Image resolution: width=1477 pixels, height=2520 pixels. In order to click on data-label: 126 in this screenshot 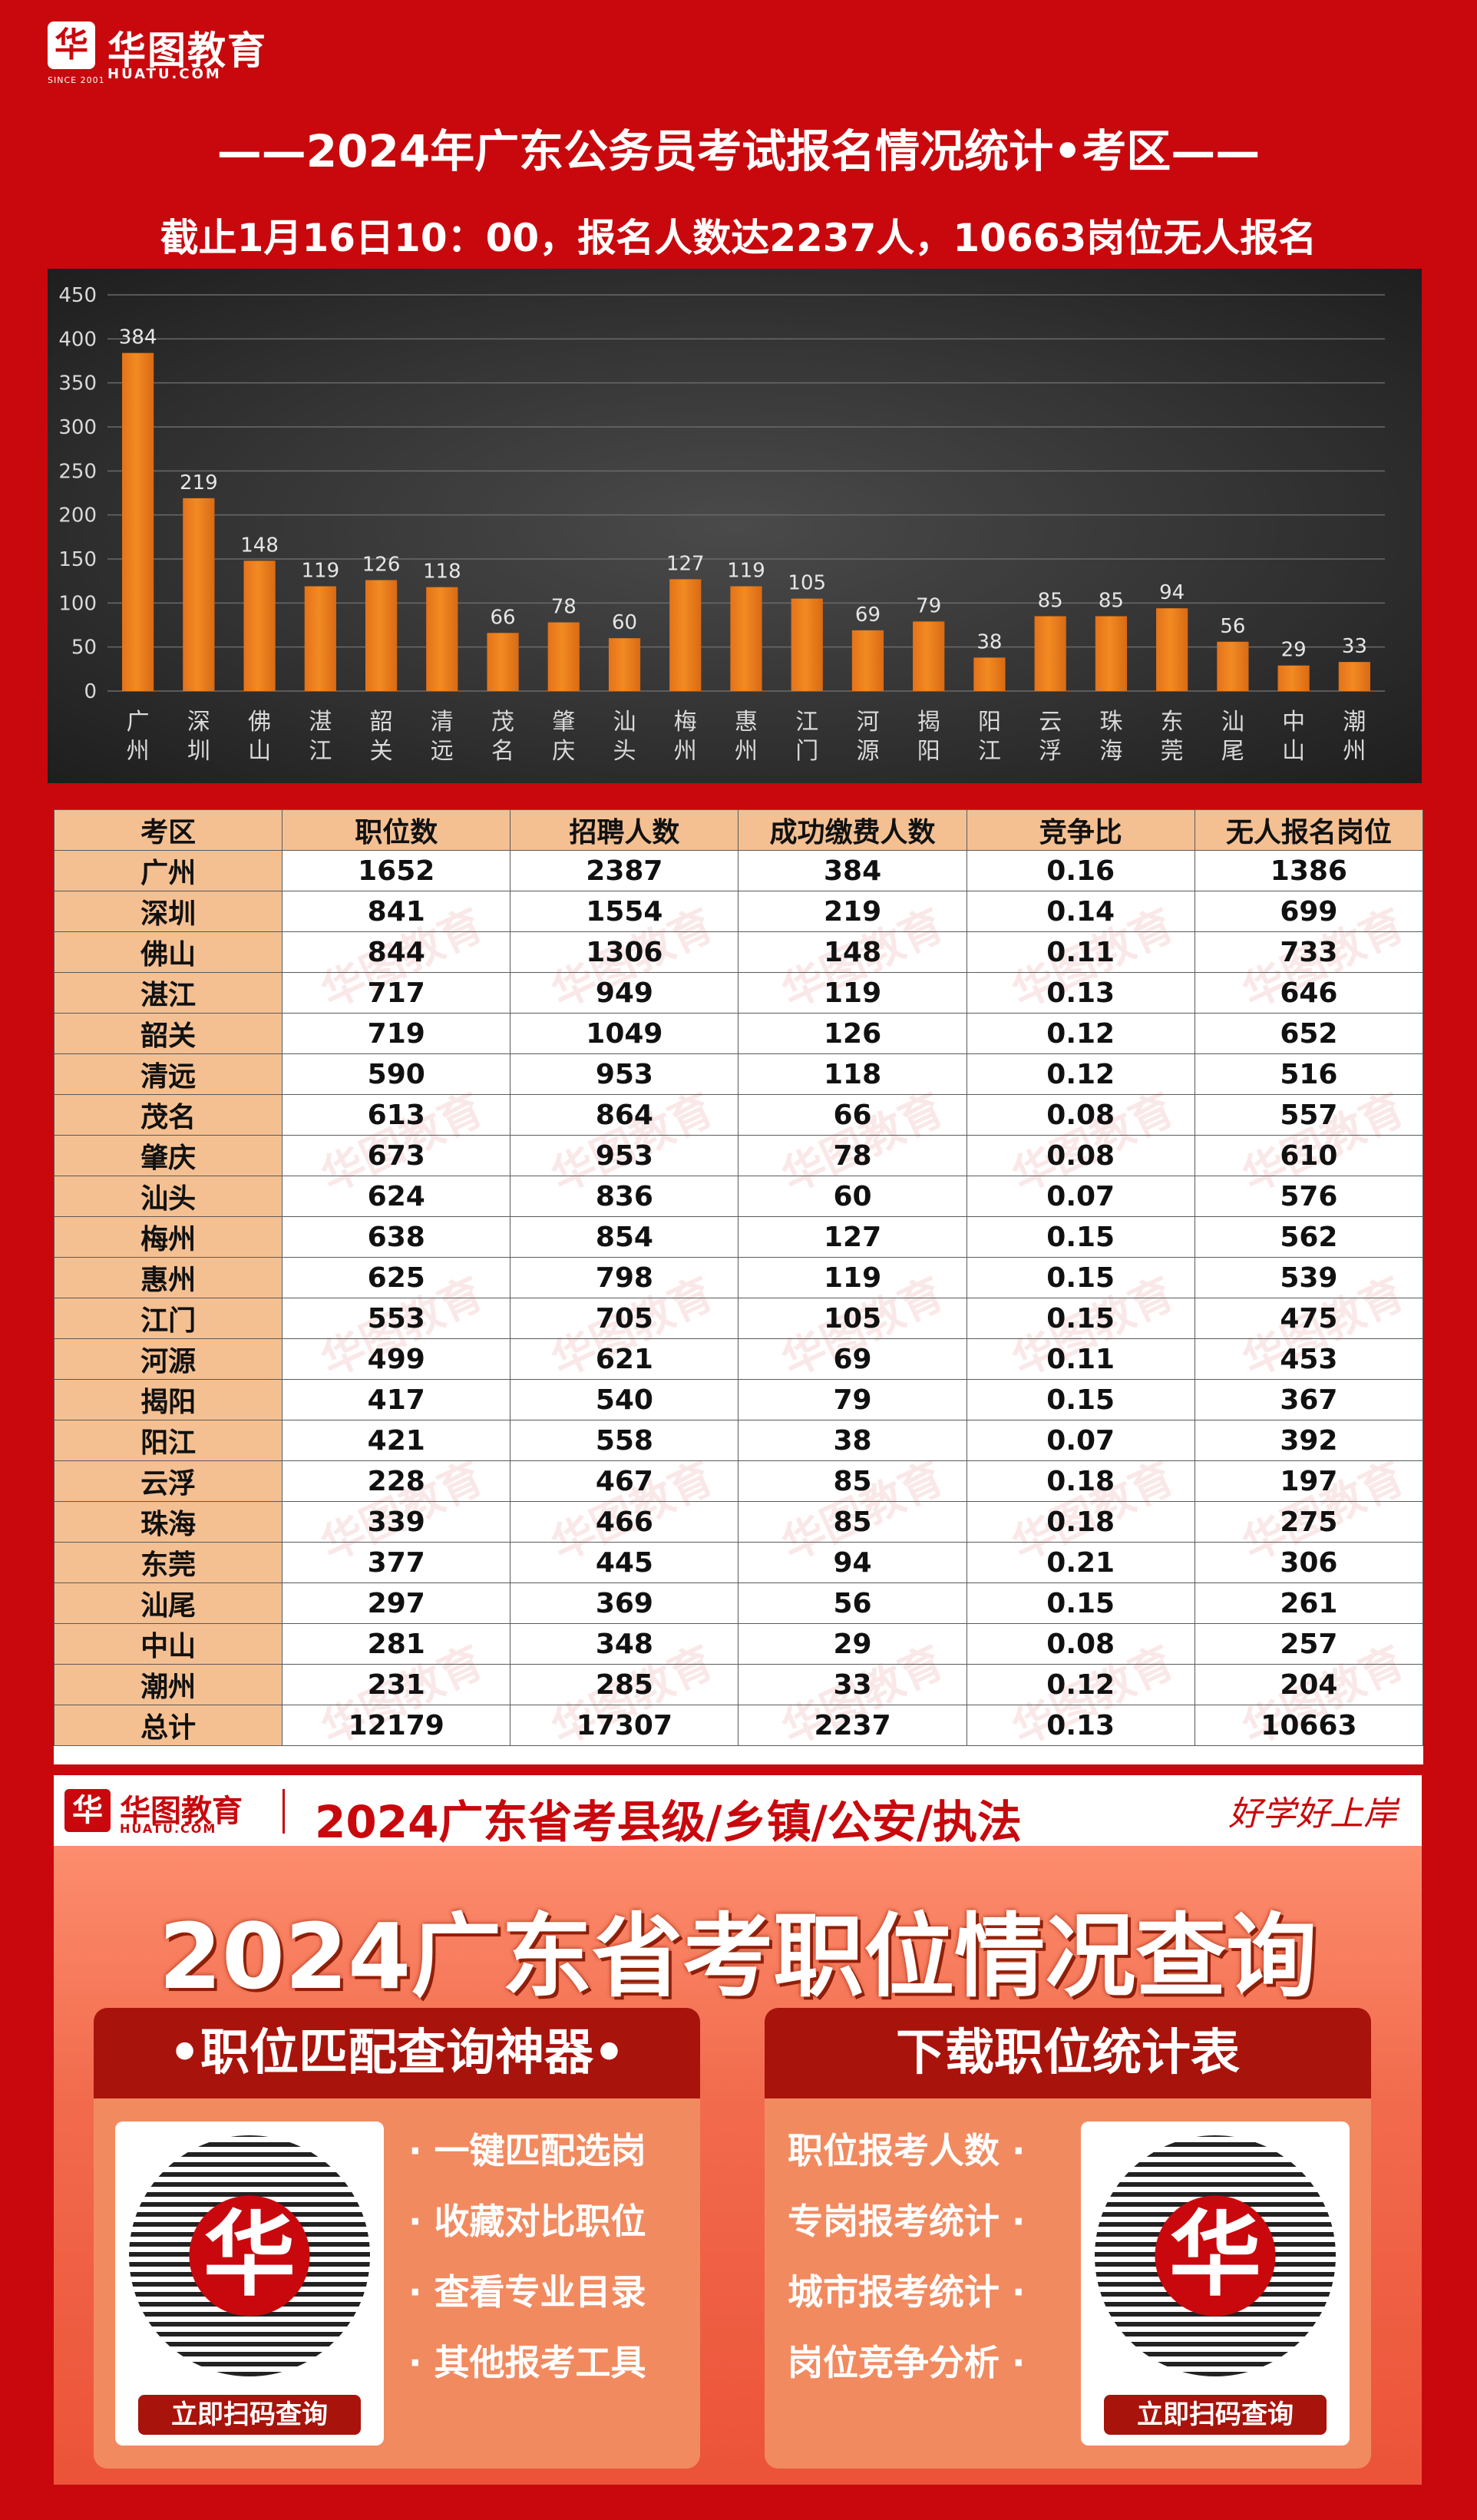, I will do `click(381, 566)`.